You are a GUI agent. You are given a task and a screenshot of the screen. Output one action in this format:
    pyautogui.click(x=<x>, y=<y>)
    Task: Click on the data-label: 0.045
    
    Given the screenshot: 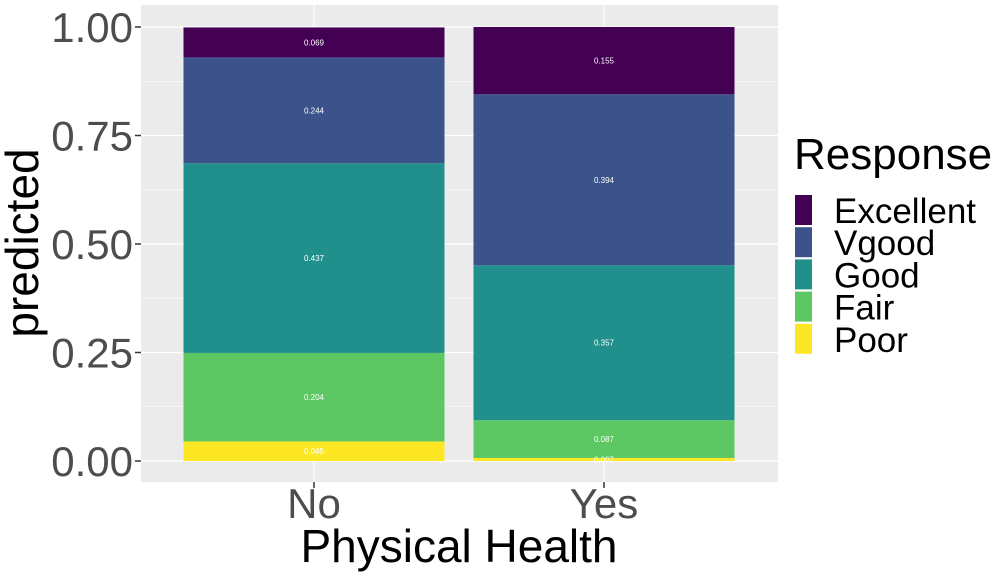 What is the action you would take?
    pyautogui.click(x=314, y=451)
    